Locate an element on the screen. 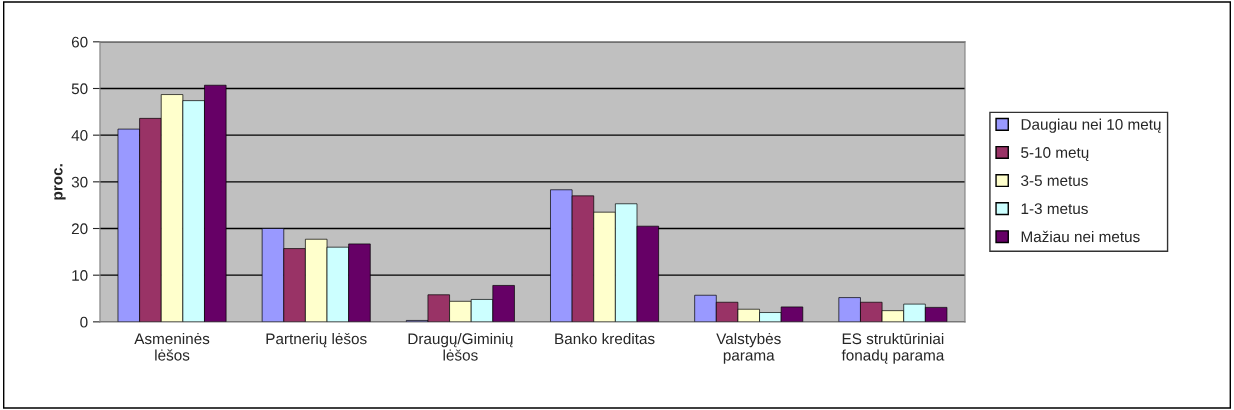  x-tick-label: Asmeninės lėšos is located at coordinates (172, 346).